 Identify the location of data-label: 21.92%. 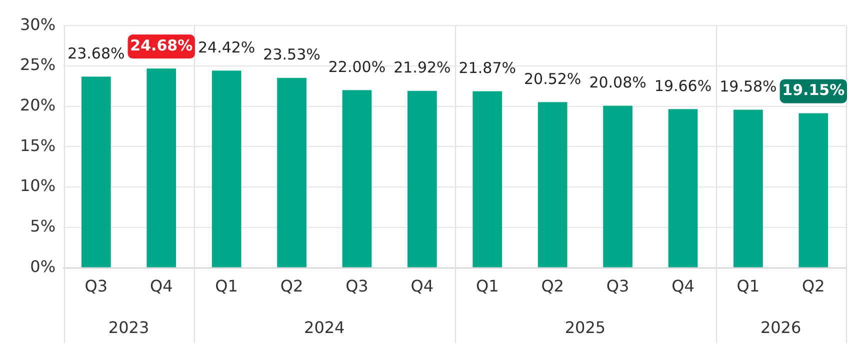
(422, 67).